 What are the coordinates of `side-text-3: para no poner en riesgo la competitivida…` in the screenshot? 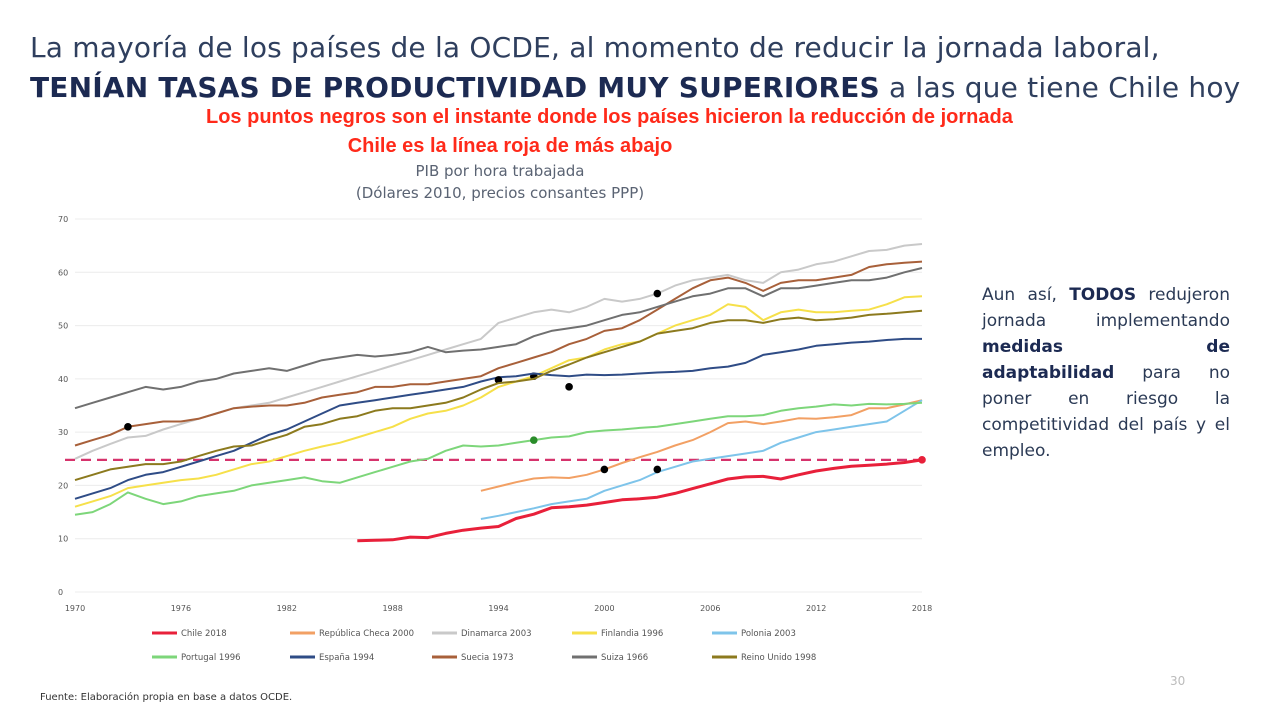 It's located at (1106, 412).